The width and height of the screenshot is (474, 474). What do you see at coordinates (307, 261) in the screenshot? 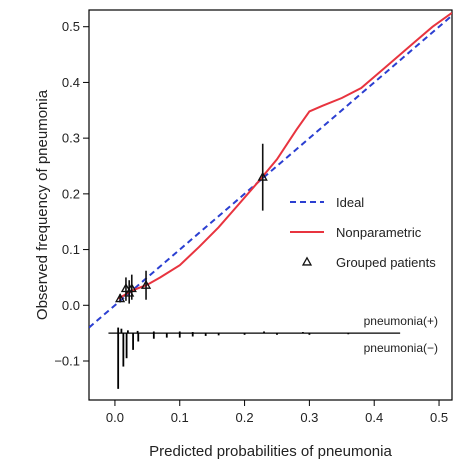
I see `legend-triangle-marker` at bounding box center [307, 261].